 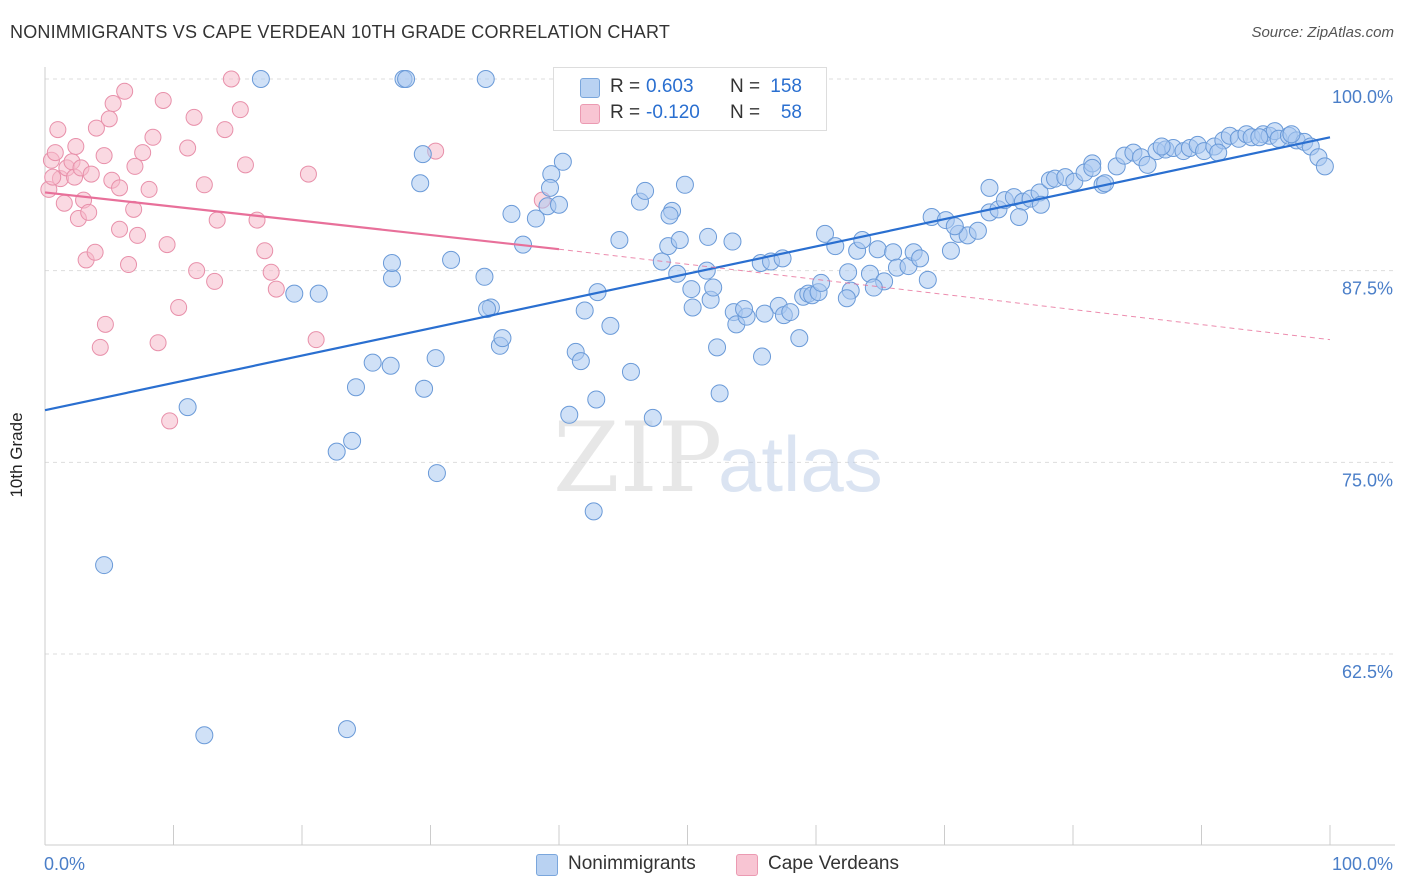 What do you see at coordinates (64, 864) in the screenshot?
I see `x-tick-label: 0.0%` at bounding box center [64, 864].